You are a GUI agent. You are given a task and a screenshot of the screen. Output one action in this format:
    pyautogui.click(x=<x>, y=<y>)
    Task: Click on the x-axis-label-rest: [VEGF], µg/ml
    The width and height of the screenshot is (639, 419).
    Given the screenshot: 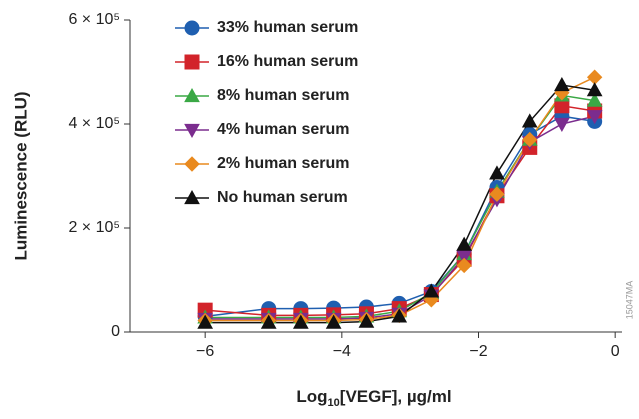 What is the action you would take?
    pyautogui.click(x=396, y=396)
    